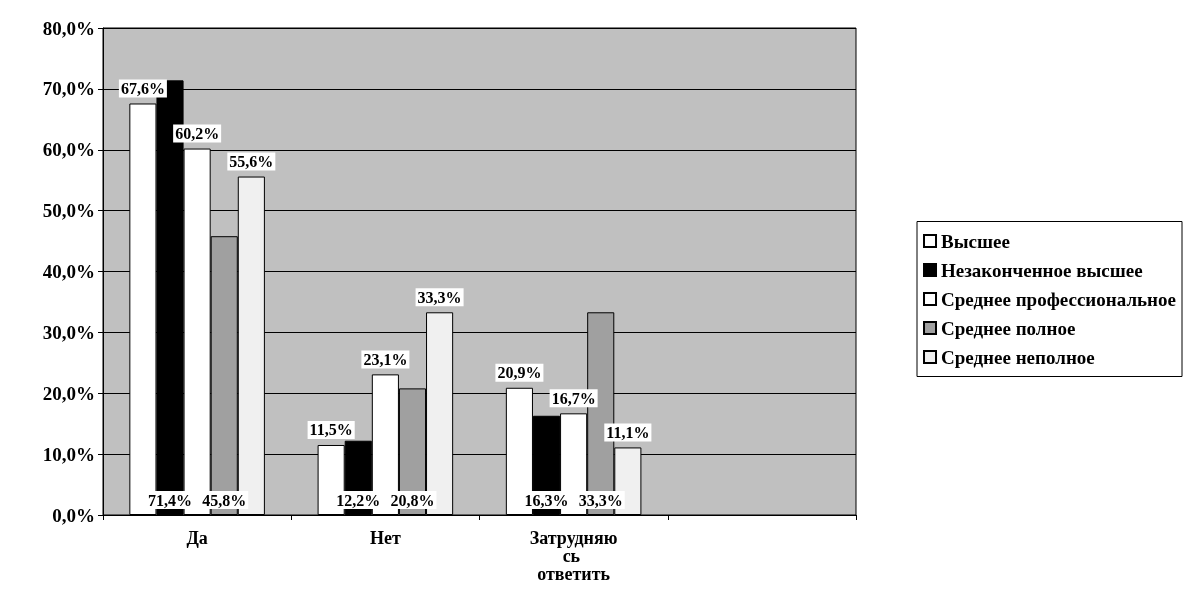  Describe the element at coordinates (1042, 270) in the screenshot. I see `legend-label: Незаконченное высшее` at that location.